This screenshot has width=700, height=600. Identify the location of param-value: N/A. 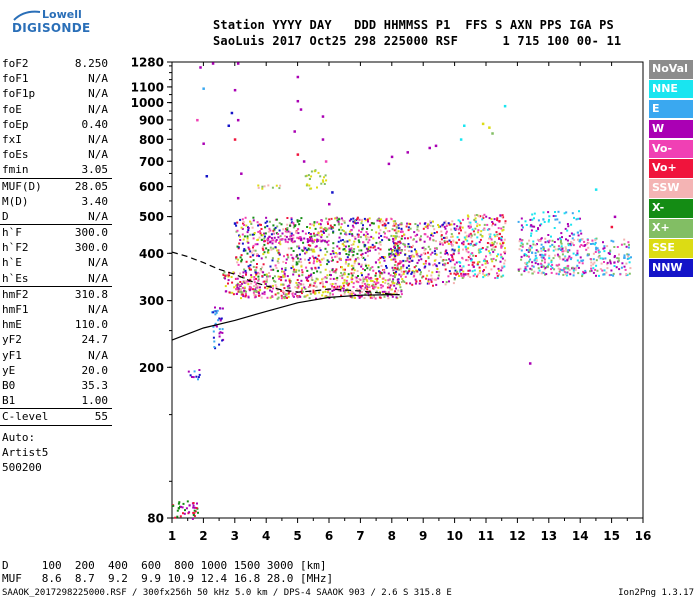
(98, 355).